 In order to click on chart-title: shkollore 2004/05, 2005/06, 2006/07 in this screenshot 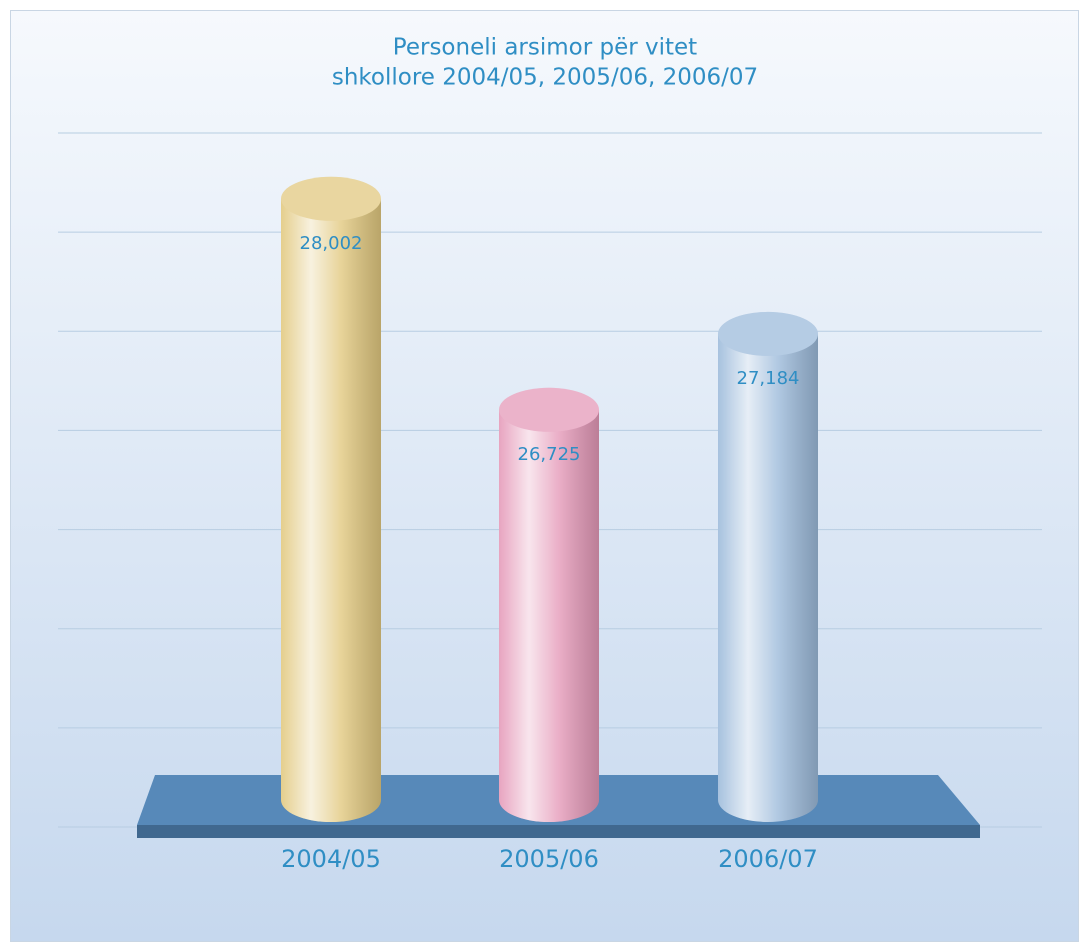, I will do `click(545, 78)`.